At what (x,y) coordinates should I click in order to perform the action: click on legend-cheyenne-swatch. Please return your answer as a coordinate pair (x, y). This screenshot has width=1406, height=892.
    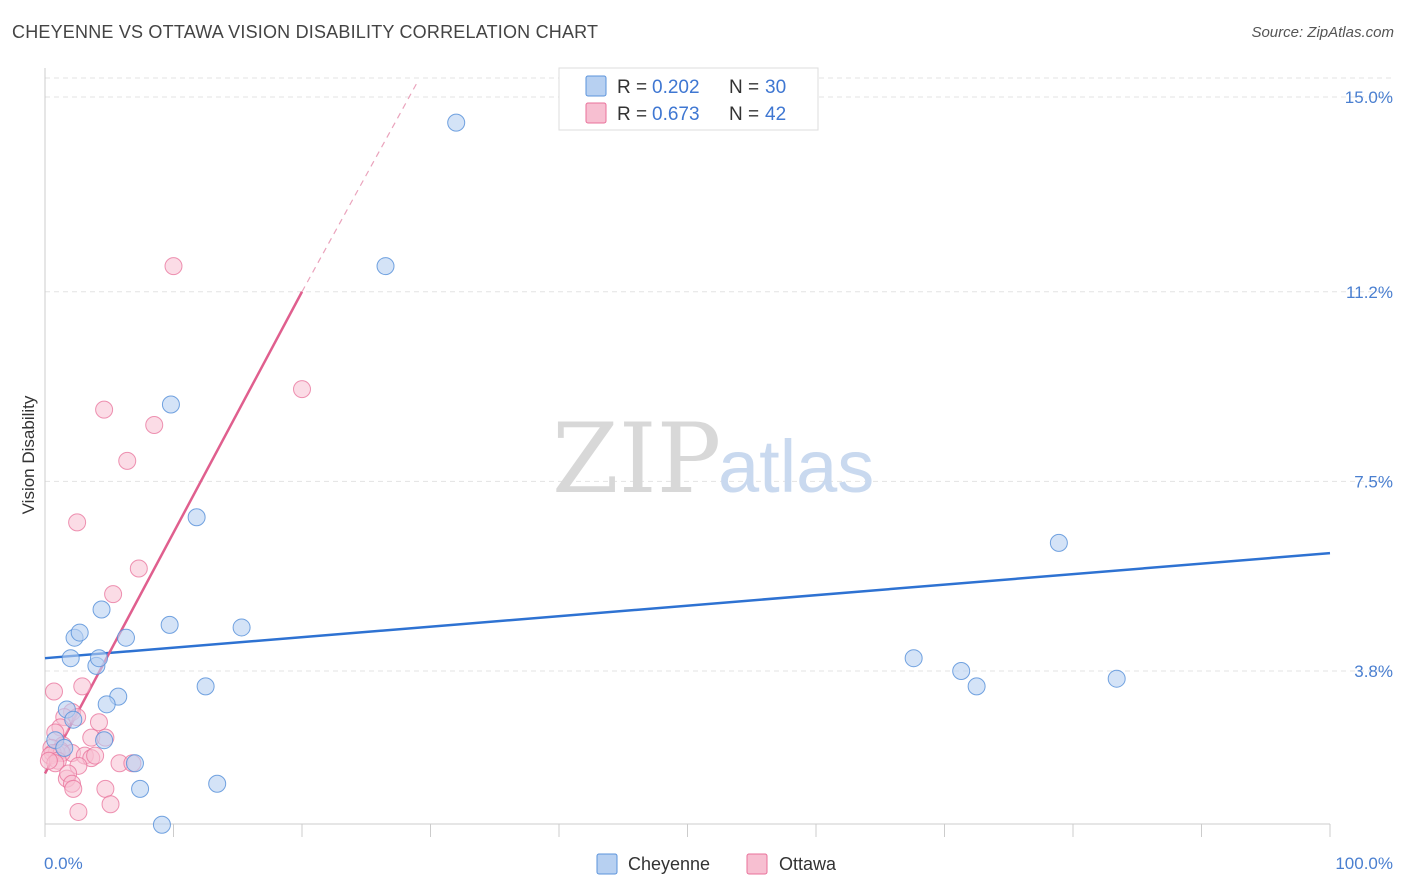
    Looking at the image, I should click on (607, 864).